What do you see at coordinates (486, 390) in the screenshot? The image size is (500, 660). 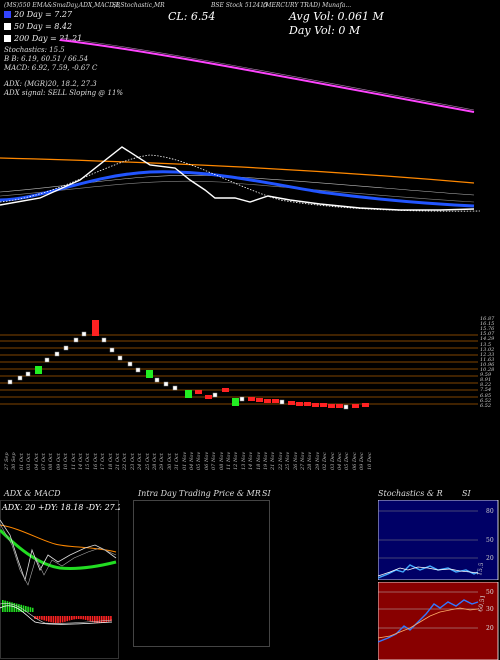 I see `price-axis-label: 7.54` at bounding box center [486, 390].